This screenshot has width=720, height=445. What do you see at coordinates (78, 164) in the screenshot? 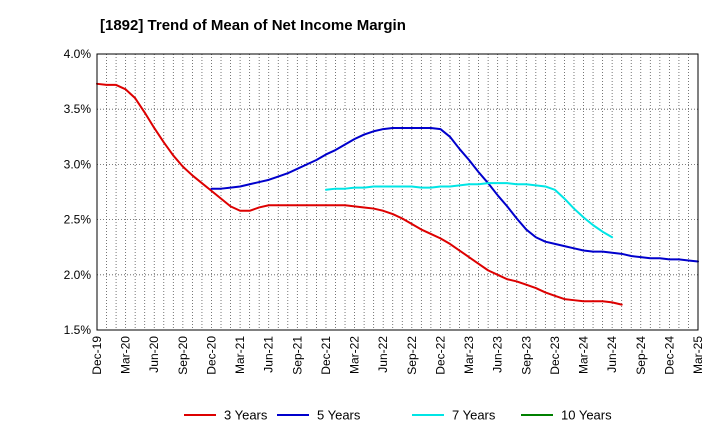
I see `y-tick-label: 3.0%` at bounding box center [78, 164].